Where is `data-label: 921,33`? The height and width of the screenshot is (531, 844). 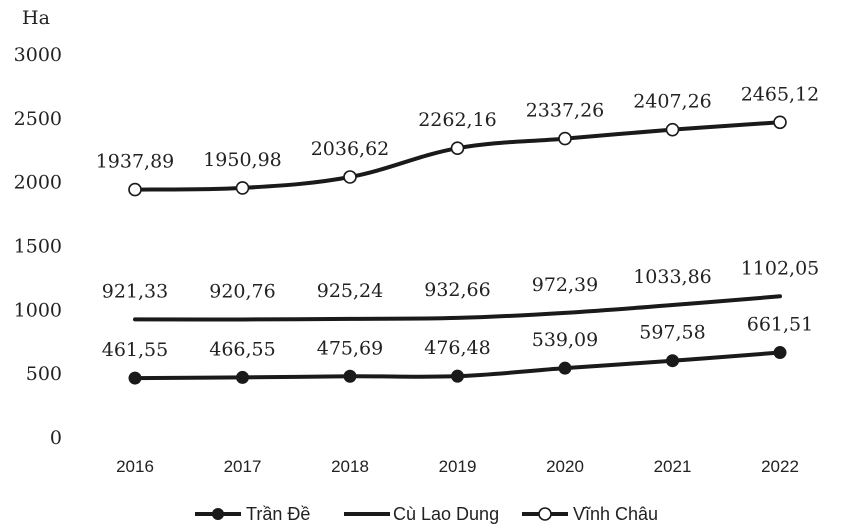 data-label: 921,33 is located at coordinates (135, 291).